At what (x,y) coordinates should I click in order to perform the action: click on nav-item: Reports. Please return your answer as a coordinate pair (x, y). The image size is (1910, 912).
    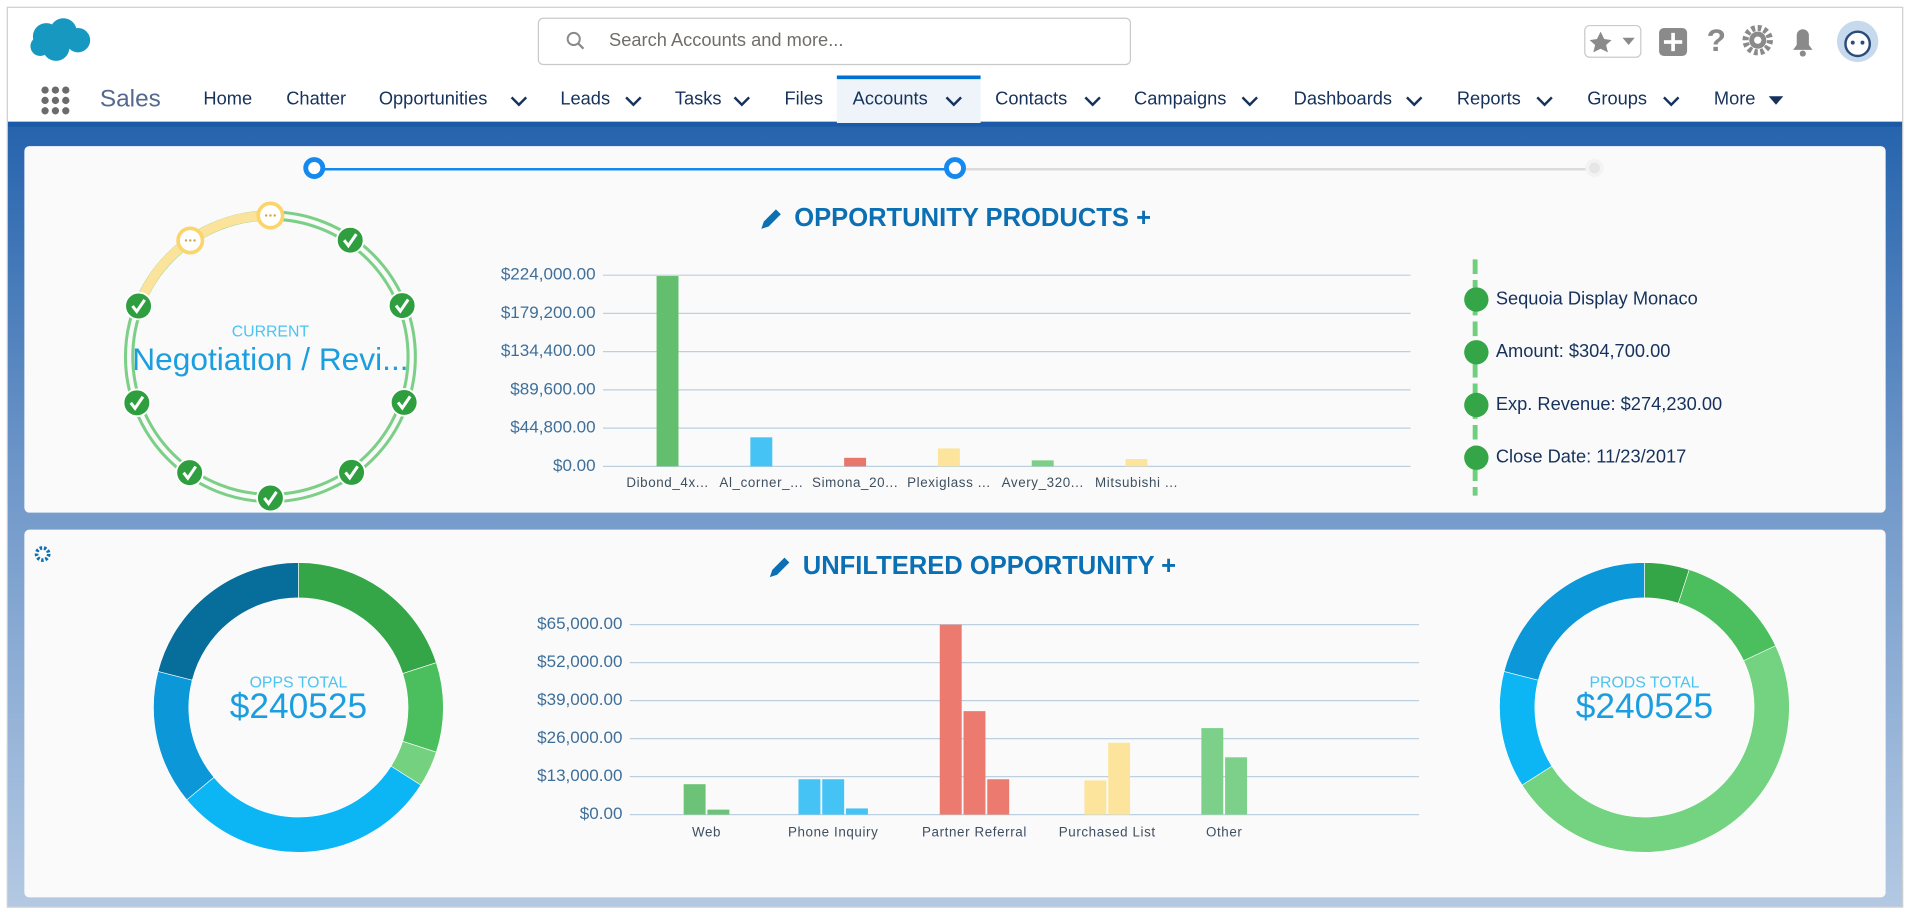
    Looking at the image, I should click on (1505, 98).